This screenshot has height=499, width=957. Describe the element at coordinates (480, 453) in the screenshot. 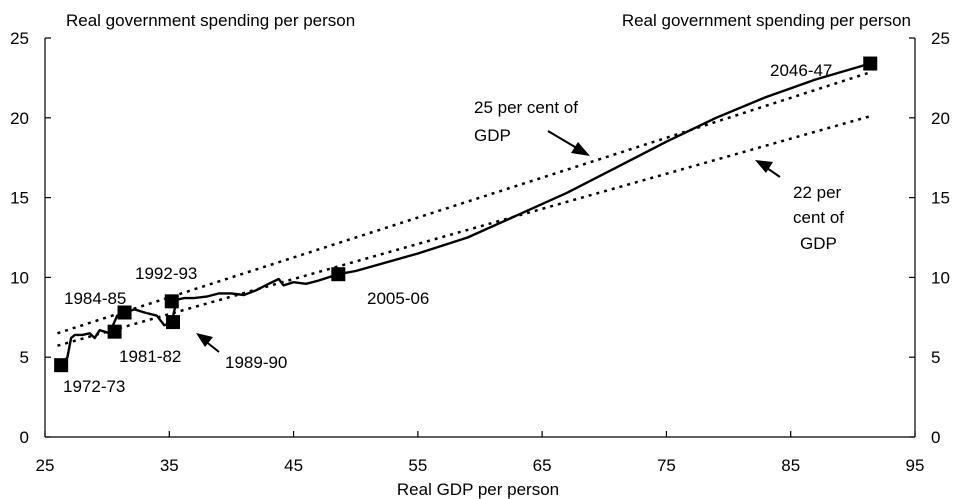

I see `x-axis-ticks: 25 35 45 55 65 75 85 95` at that location.